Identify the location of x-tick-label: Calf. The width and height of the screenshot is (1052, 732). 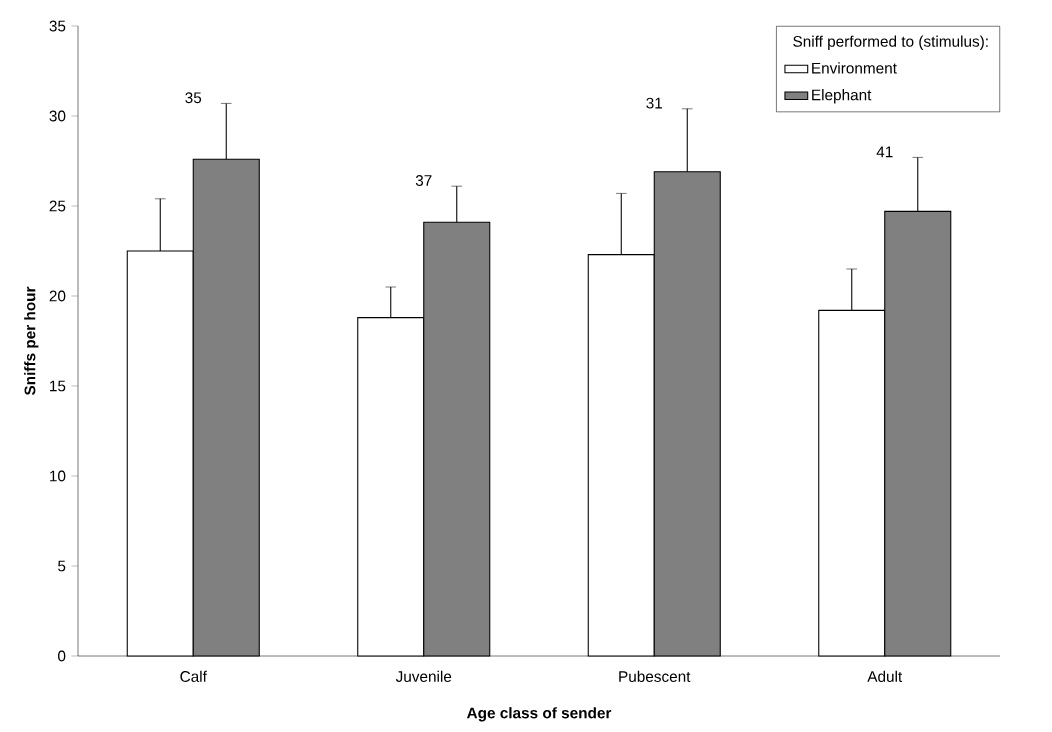
(193, 676).